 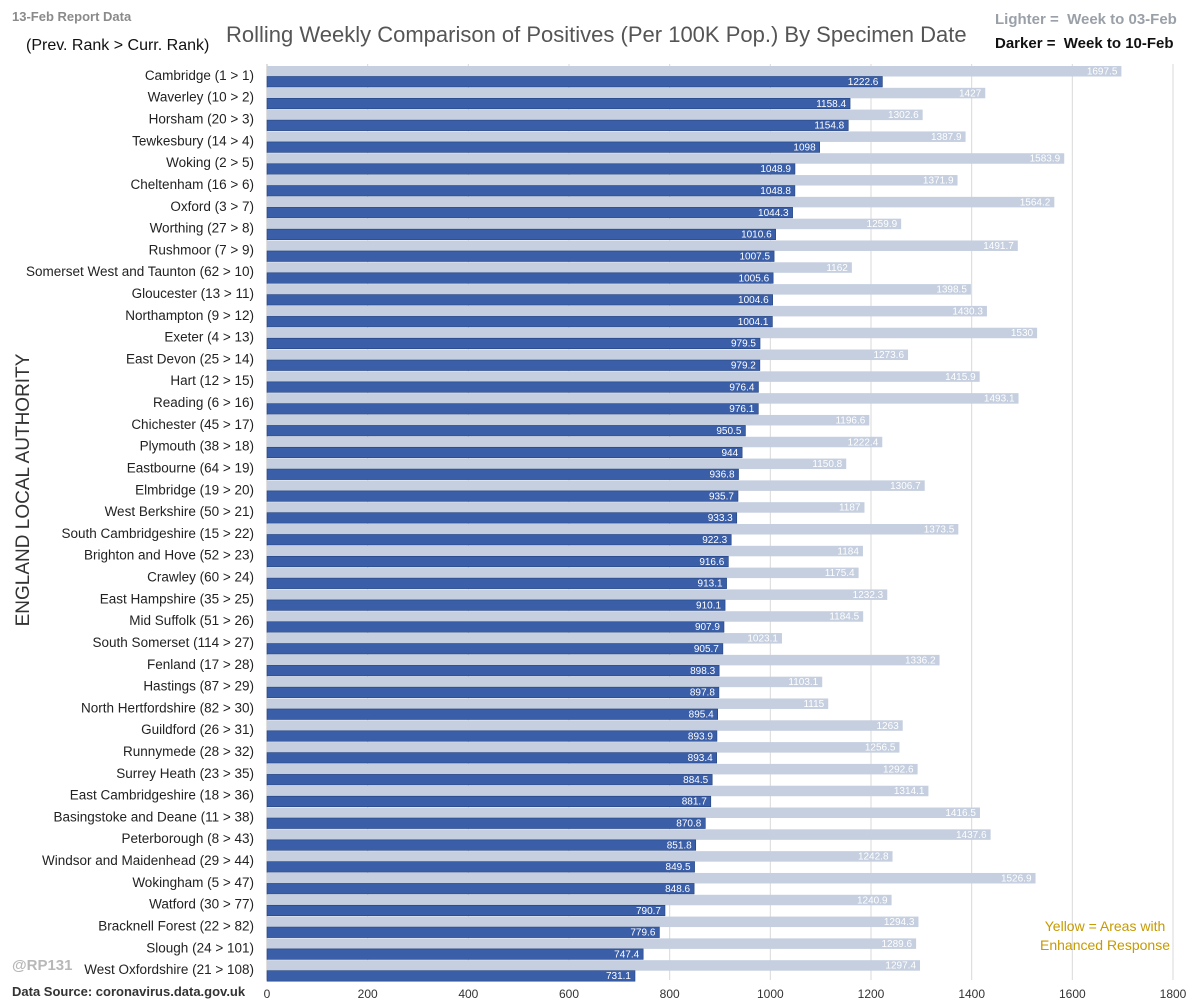 What do you see at coordinates (775, 191) in the screenshot?
I see `data-label-week-to-10-feb: 1048.8` at bounding box center [775, 191].